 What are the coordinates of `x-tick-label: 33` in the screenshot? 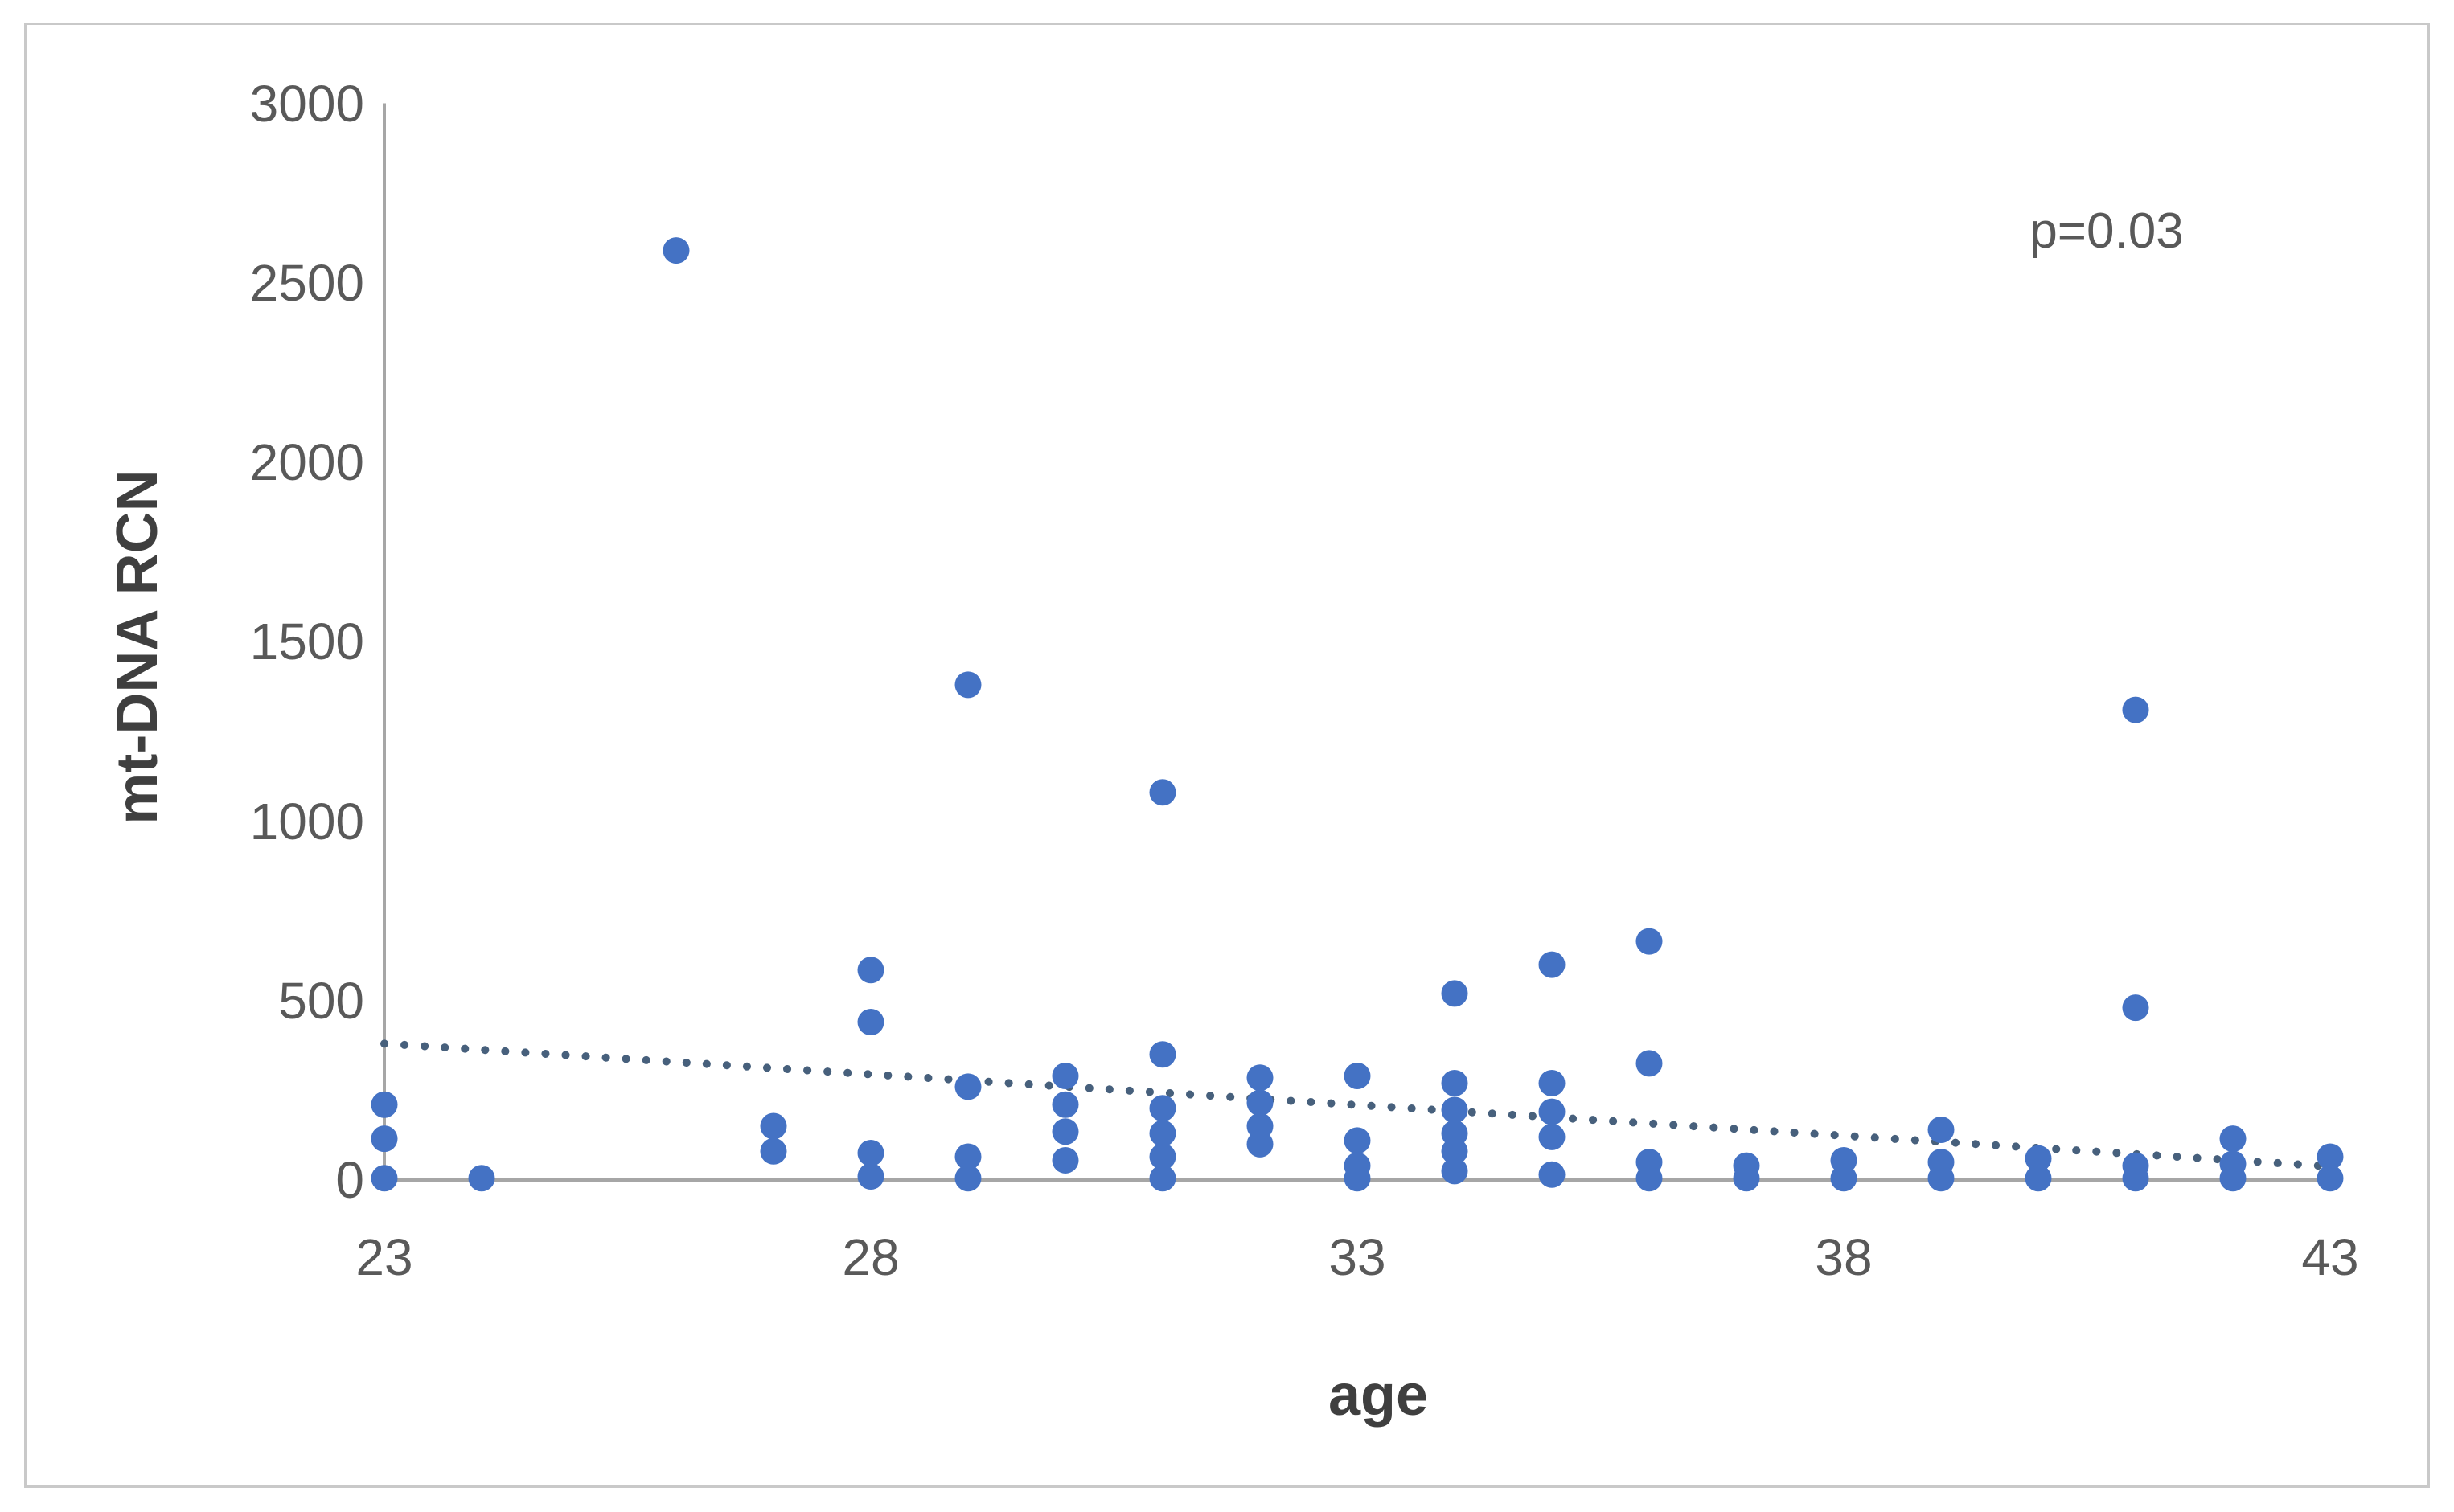 It's located at (1357, 1257).